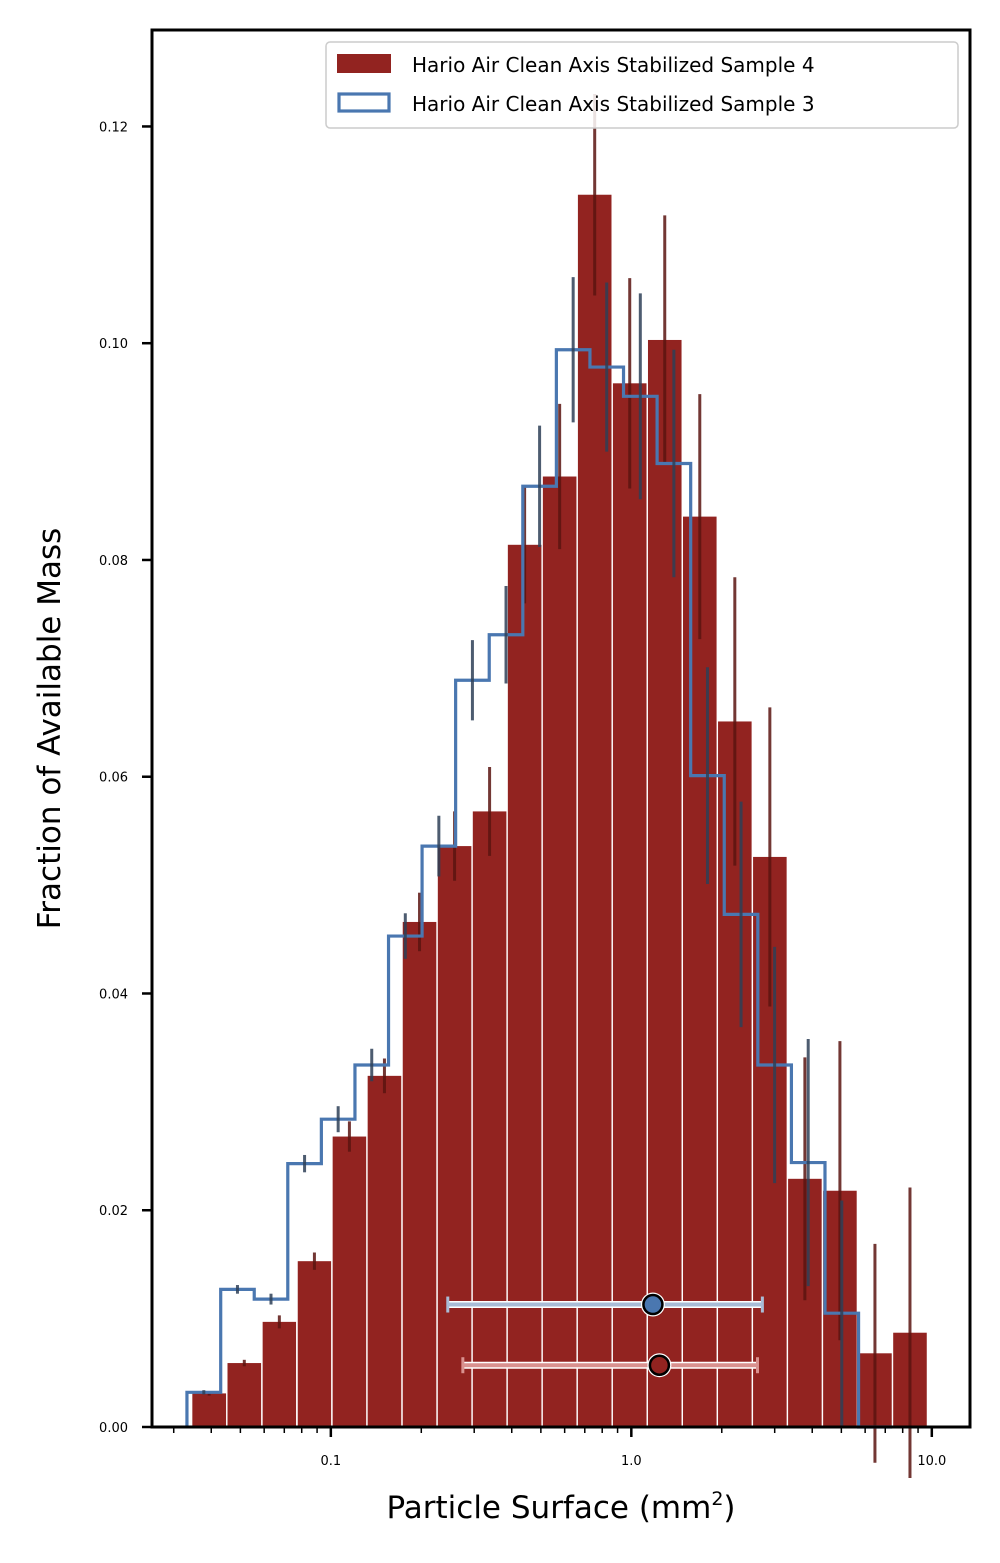 This screenshot has height=1563, width=1000. Describe the element at coordinates (113, 561) in the screenshot. I see `y-tick-label-4: 0.08` at that location.